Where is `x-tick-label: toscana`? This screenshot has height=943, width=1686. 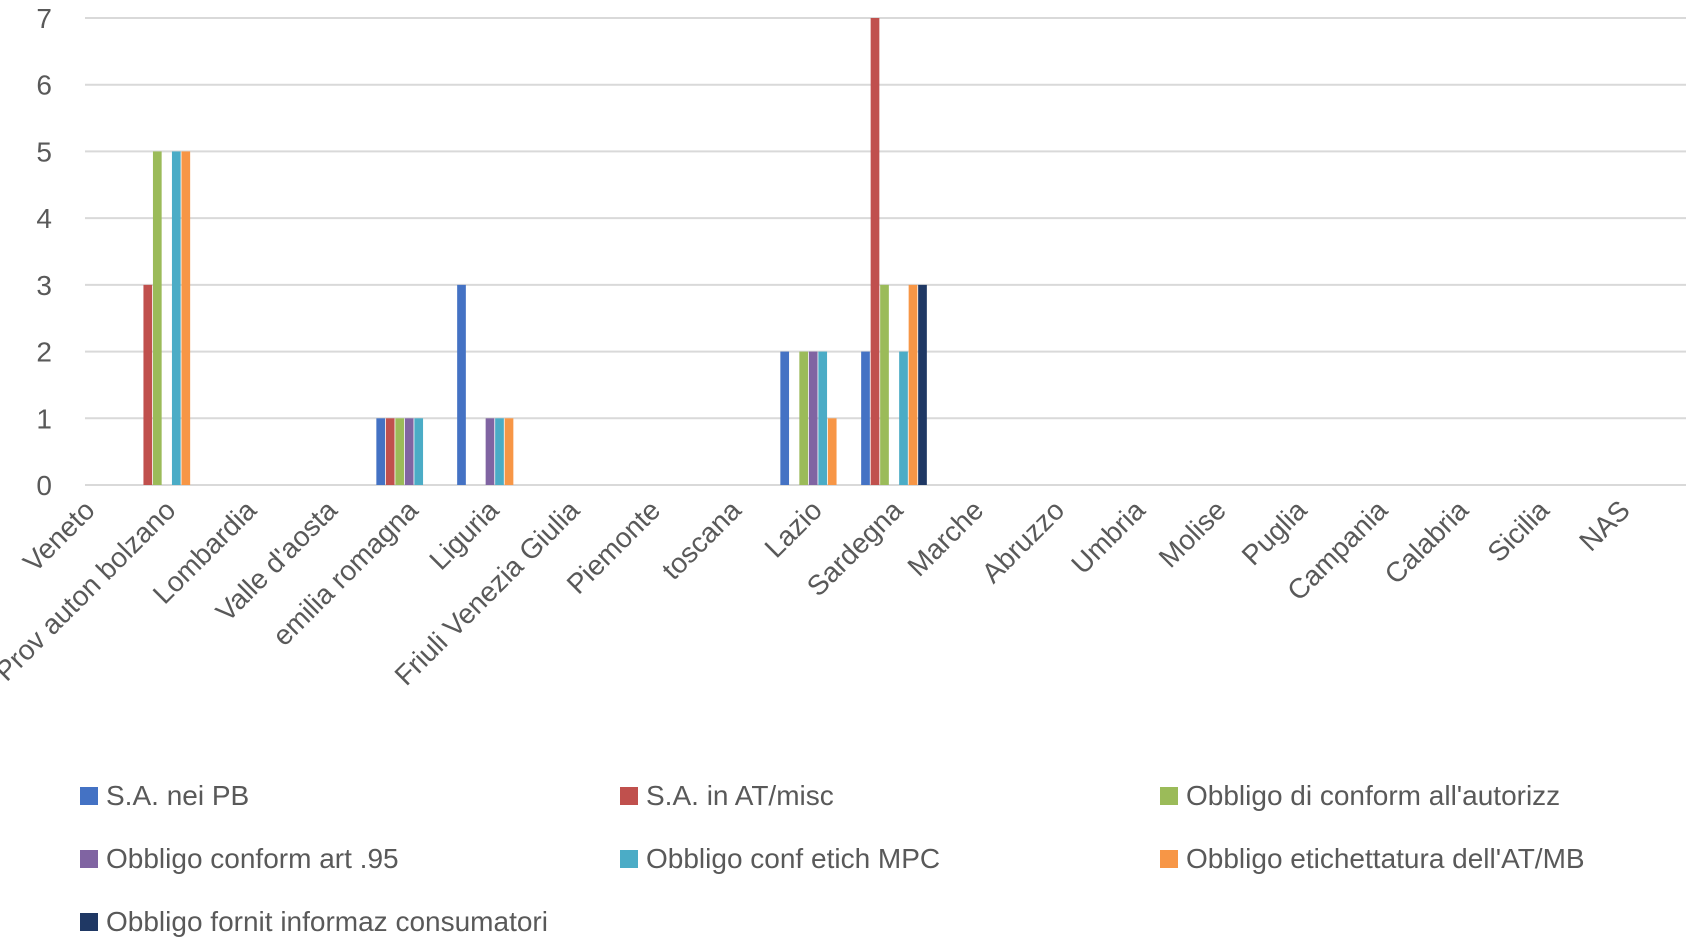
x-tick-label: toscana is located at coordinates (702, 540).